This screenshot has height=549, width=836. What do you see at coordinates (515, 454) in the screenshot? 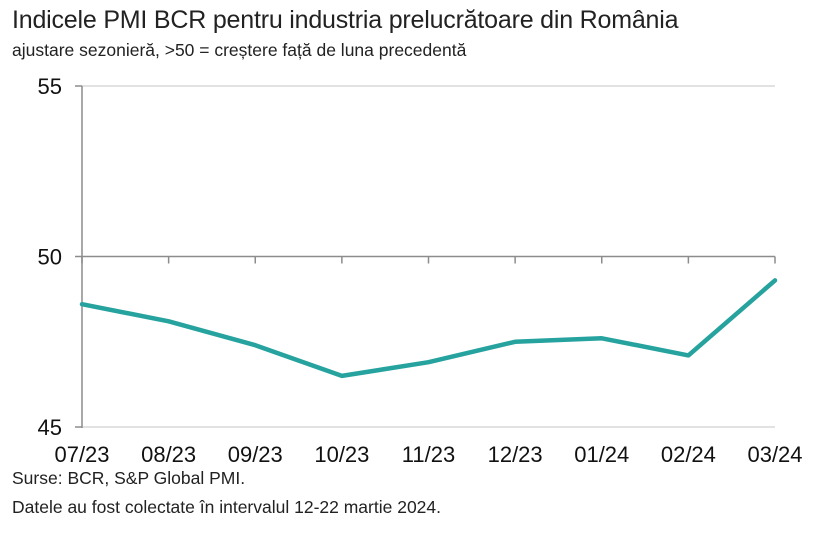
I see `x-tick-label: 12/23` at bounding box center [515, 454].